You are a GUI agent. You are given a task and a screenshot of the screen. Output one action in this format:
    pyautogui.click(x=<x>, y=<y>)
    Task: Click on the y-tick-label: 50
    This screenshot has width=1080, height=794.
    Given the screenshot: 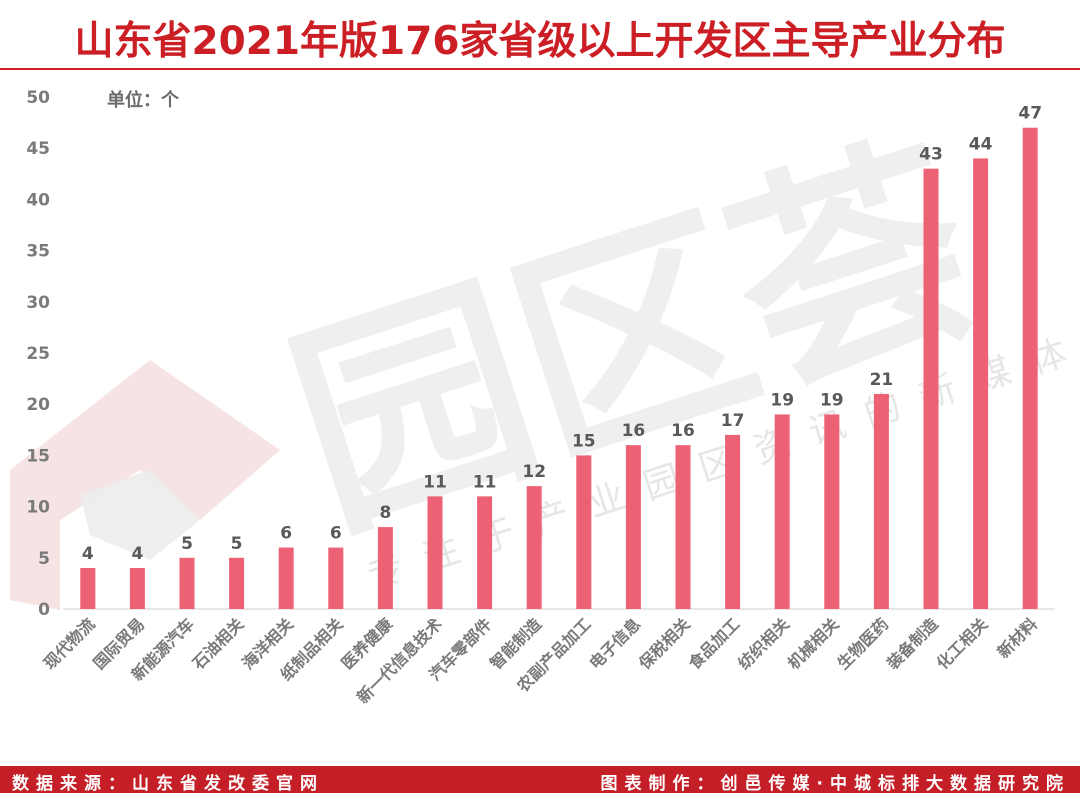 What is the action you would take?
    pyautogui.click(x=38, y=98)
    